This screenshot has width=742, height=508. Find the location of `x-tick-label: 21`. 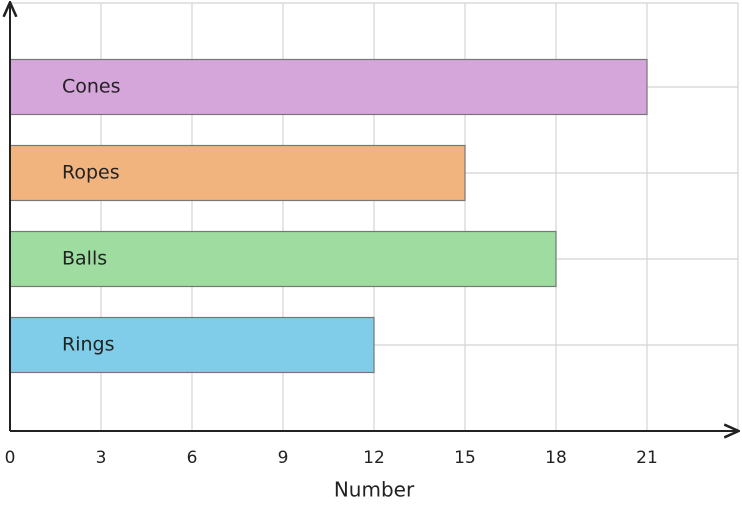

x-tick-label: 21 is located at coordinates (647, 458).